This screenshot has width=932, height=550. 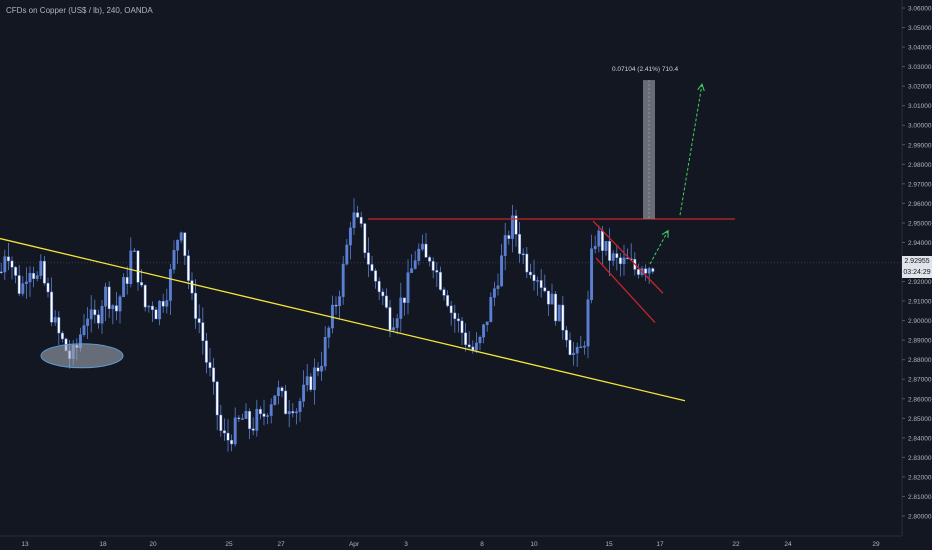 I want to click on price-axis-label: 2.83000, so click(x=920, y=458).